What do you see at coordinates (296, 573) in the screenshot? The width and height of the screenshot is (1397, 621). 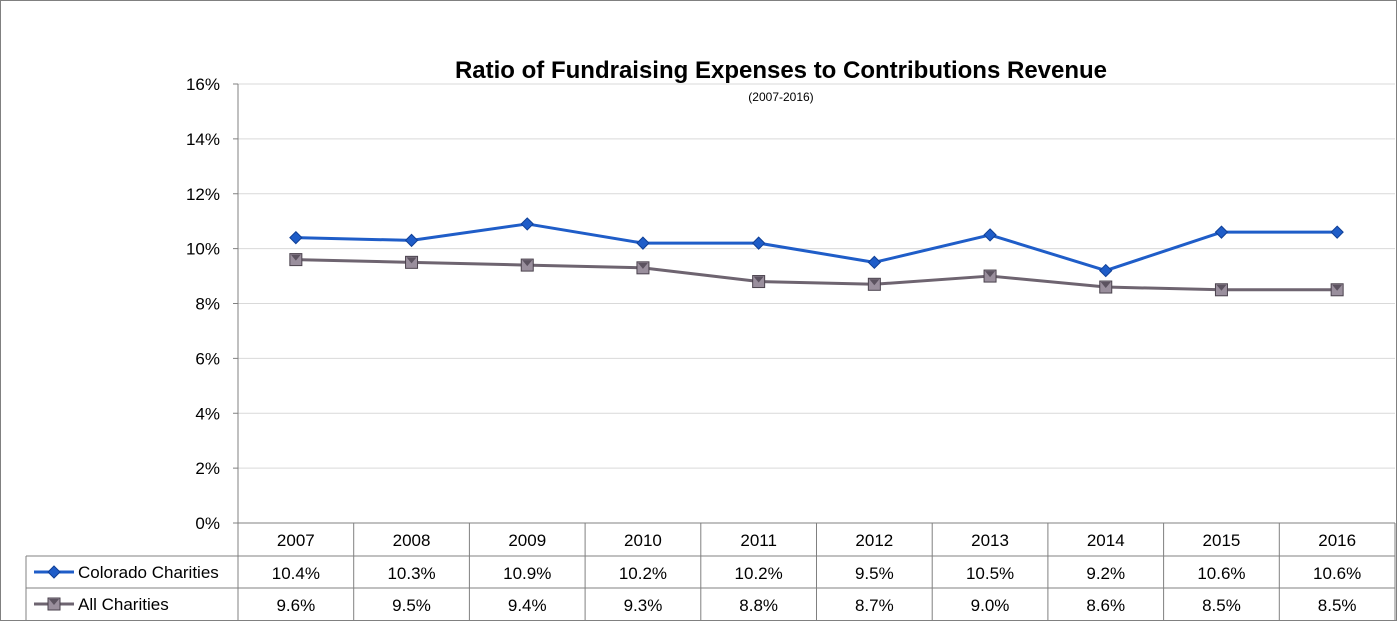 I see `table-value-cell: 10.4%` at bounding box center [296, 573].